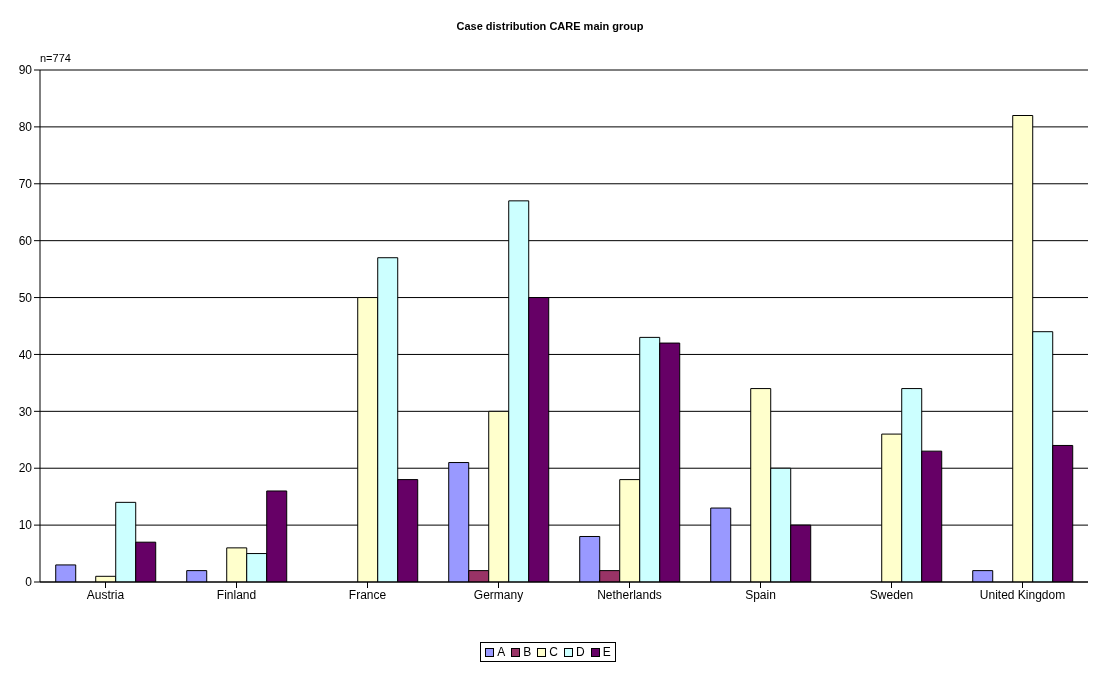 The width and height of the screenshot is (1100, 680). Describe the element at coordinates (891, 594) in the screenshot. I see `x-tick-label: Sweden` at that location.